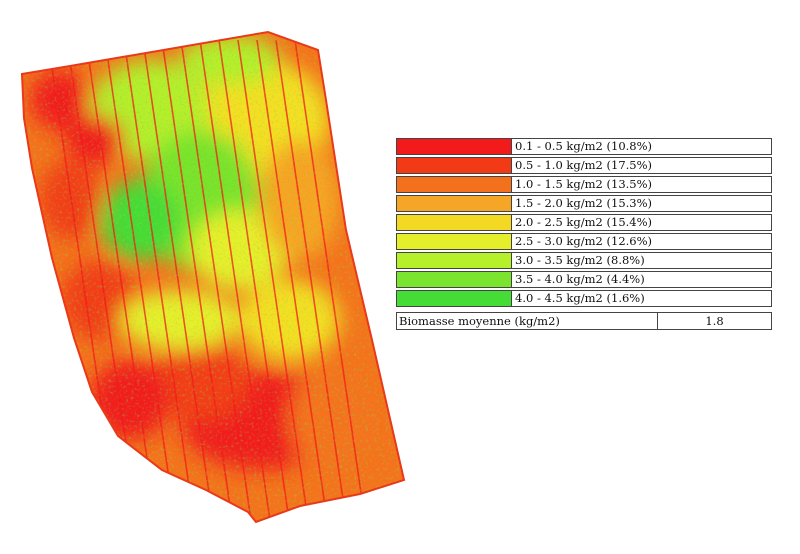 The height and width of the screenshot is (554, 800). I want to click on legend-label: 2.5 - 3.0 kg/m2 (12.6%), so click(642, 241).